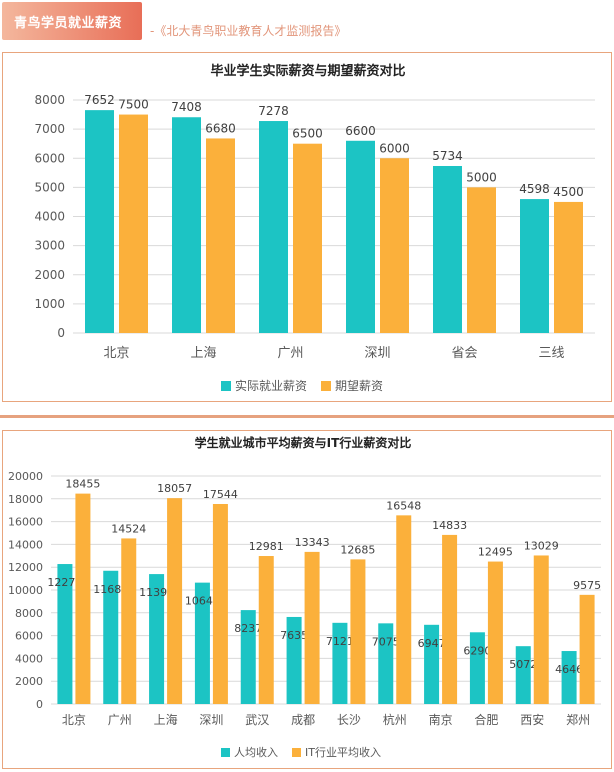 The height and width of the screenshot is (772, 614). Describe the element at coordinates (312, 542) in the screenshot. I see `data-label: 13343` at that location.